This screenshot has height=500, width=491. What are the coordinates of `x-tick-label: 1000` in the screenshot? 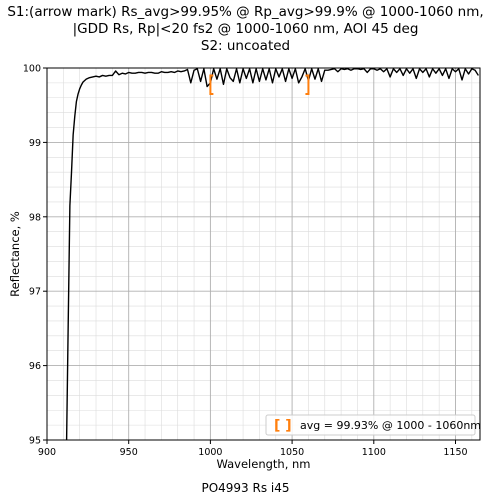 It's located at (210, 452).